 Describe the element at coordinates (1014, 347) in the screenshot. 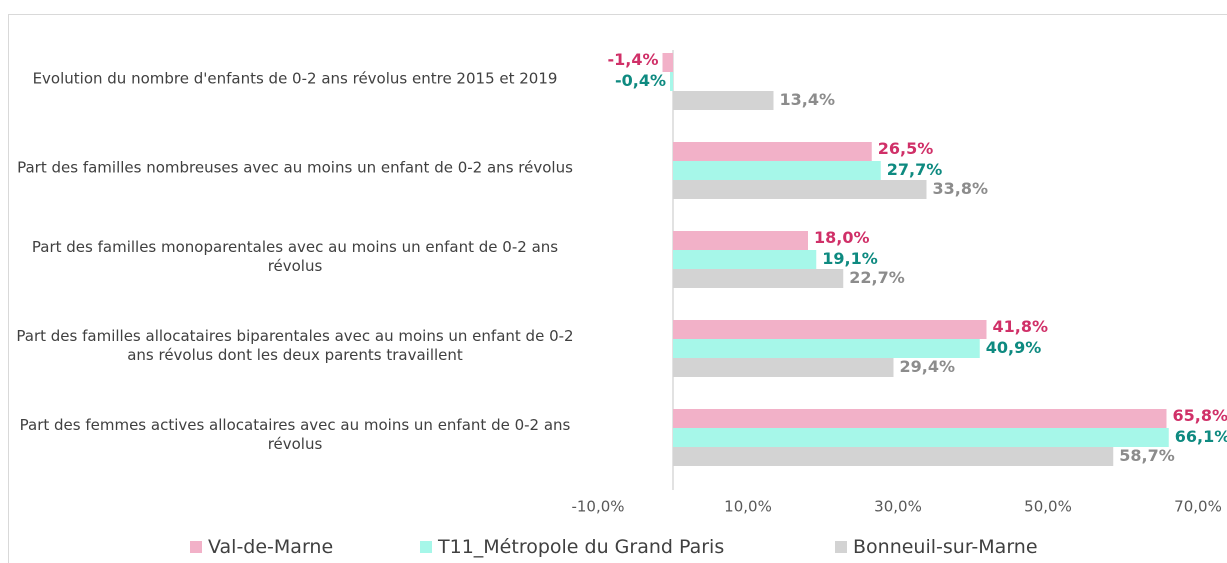

I see `value-label: 40,9%` at that location.